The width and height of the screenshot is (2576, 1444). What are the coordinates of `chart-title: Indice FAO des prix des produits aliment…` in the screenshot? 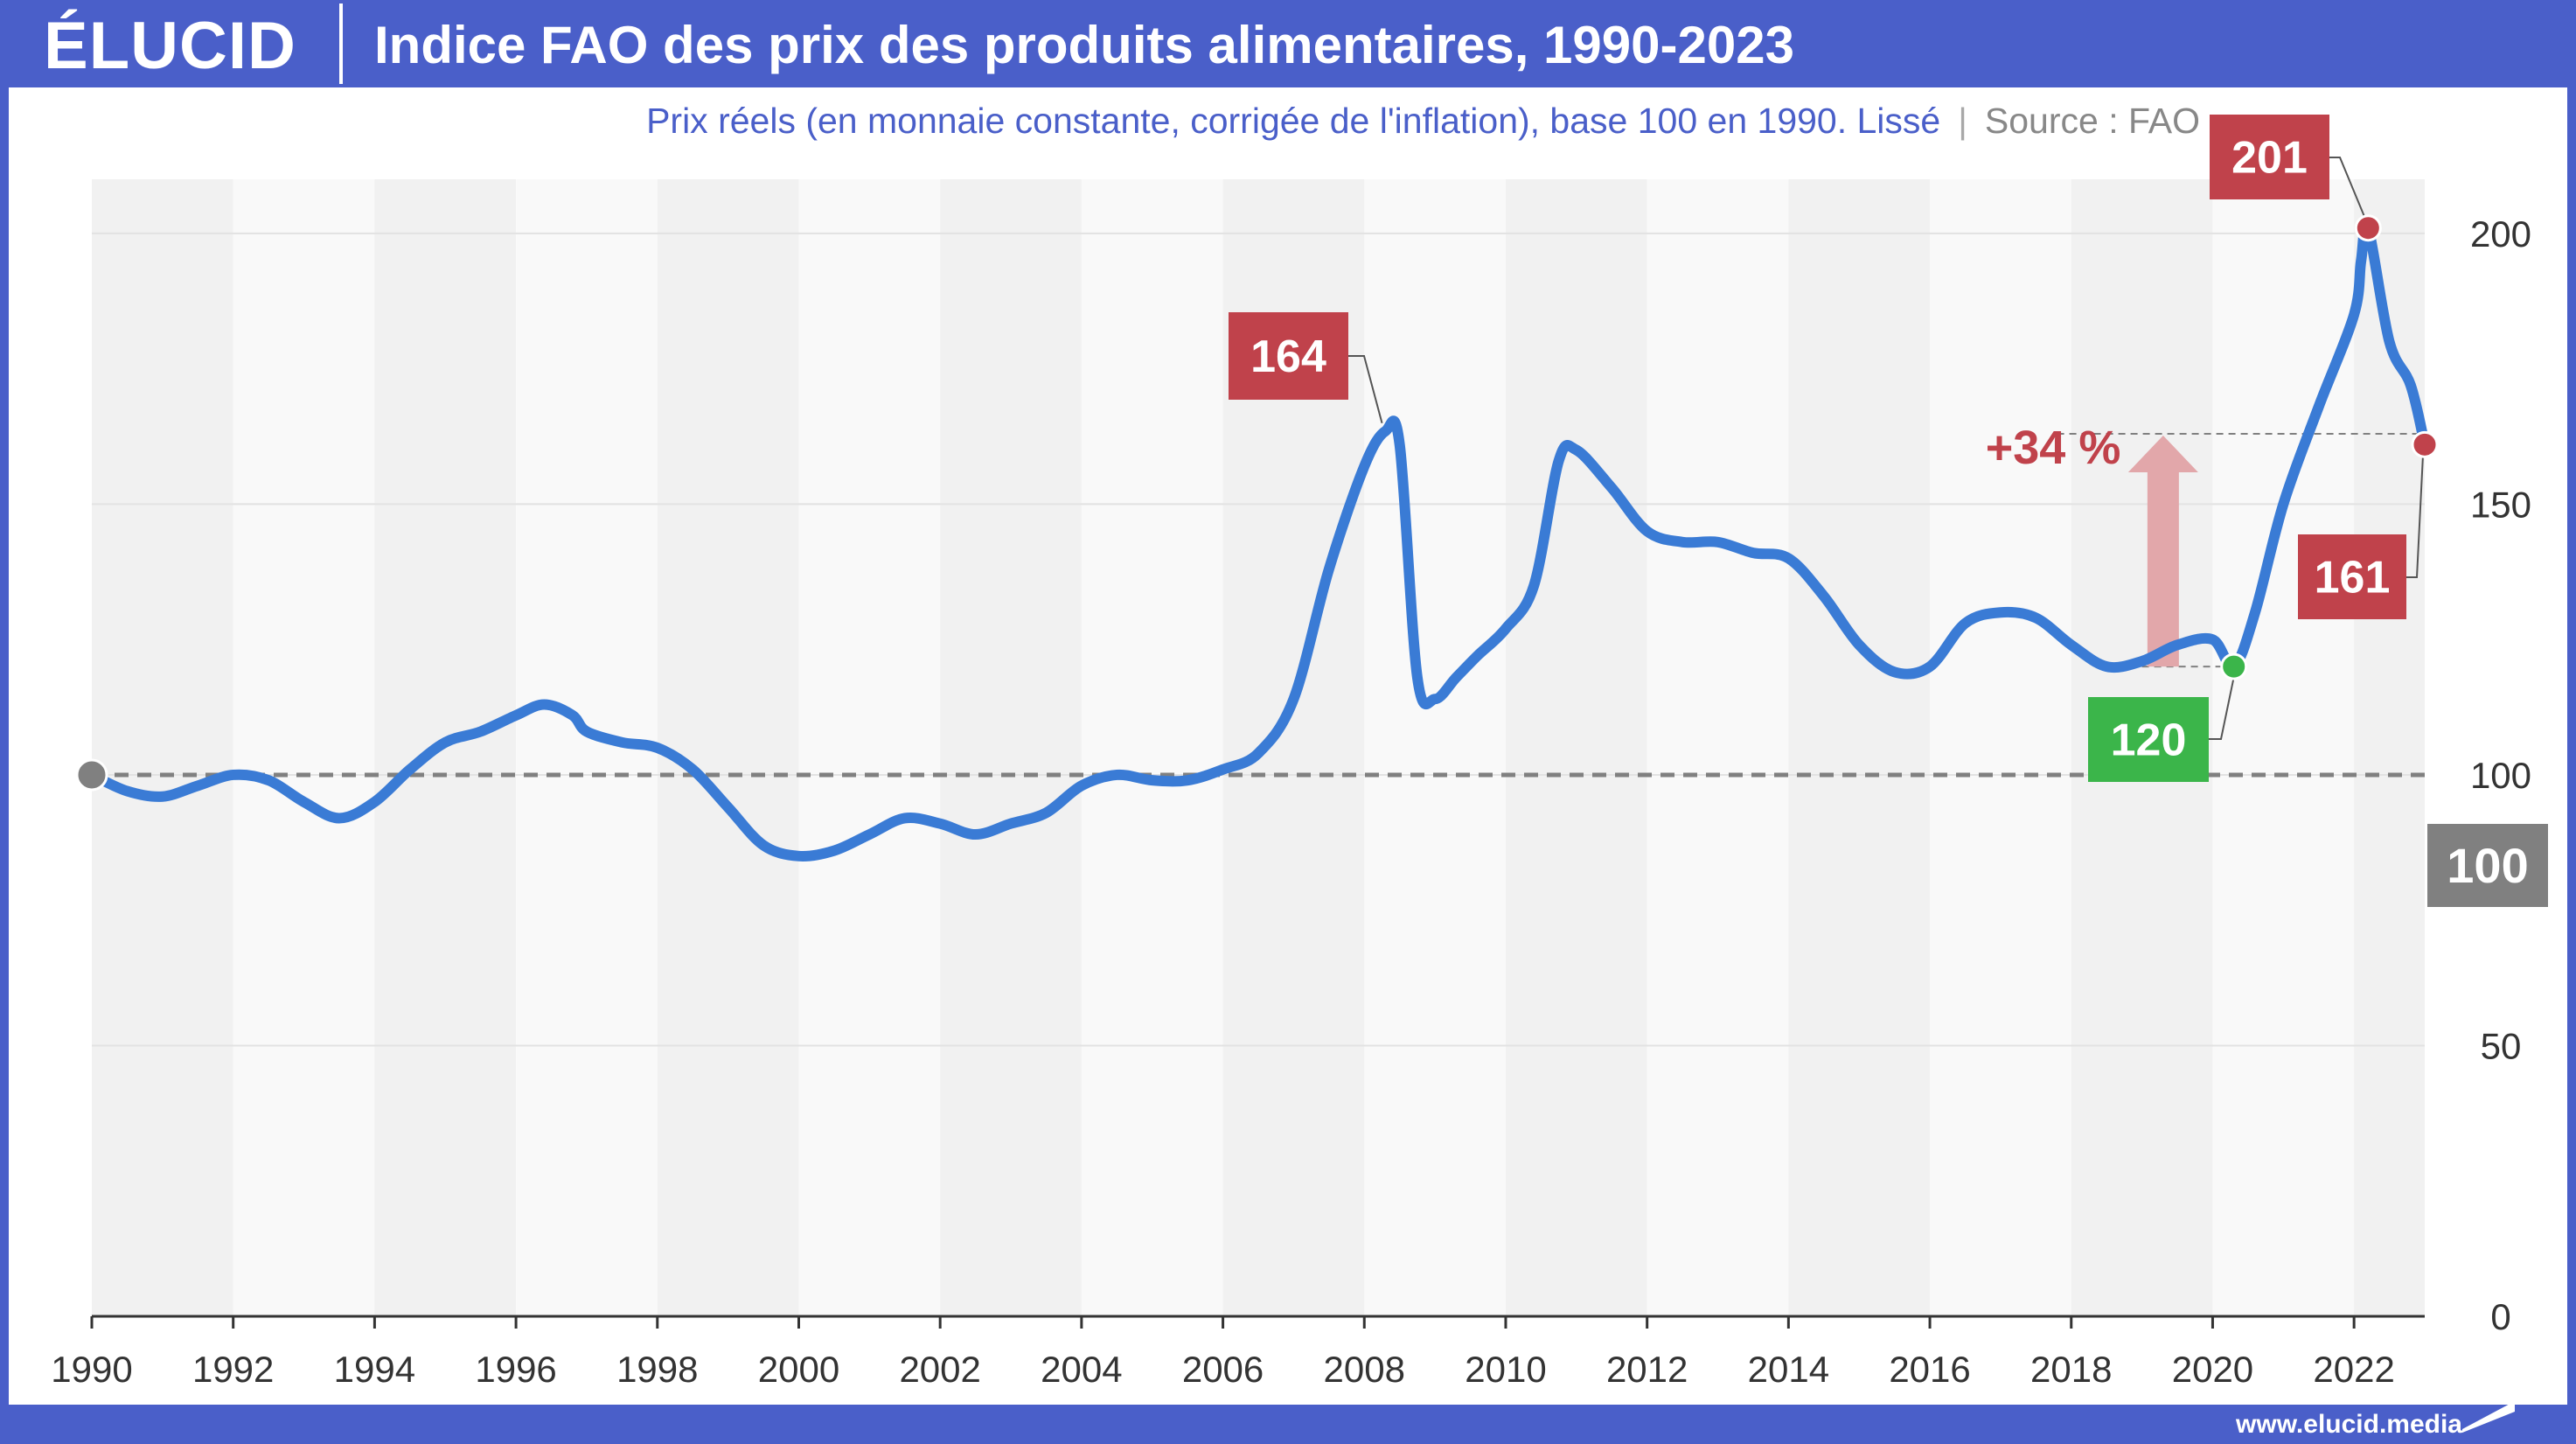 It's located at (1084, 45).